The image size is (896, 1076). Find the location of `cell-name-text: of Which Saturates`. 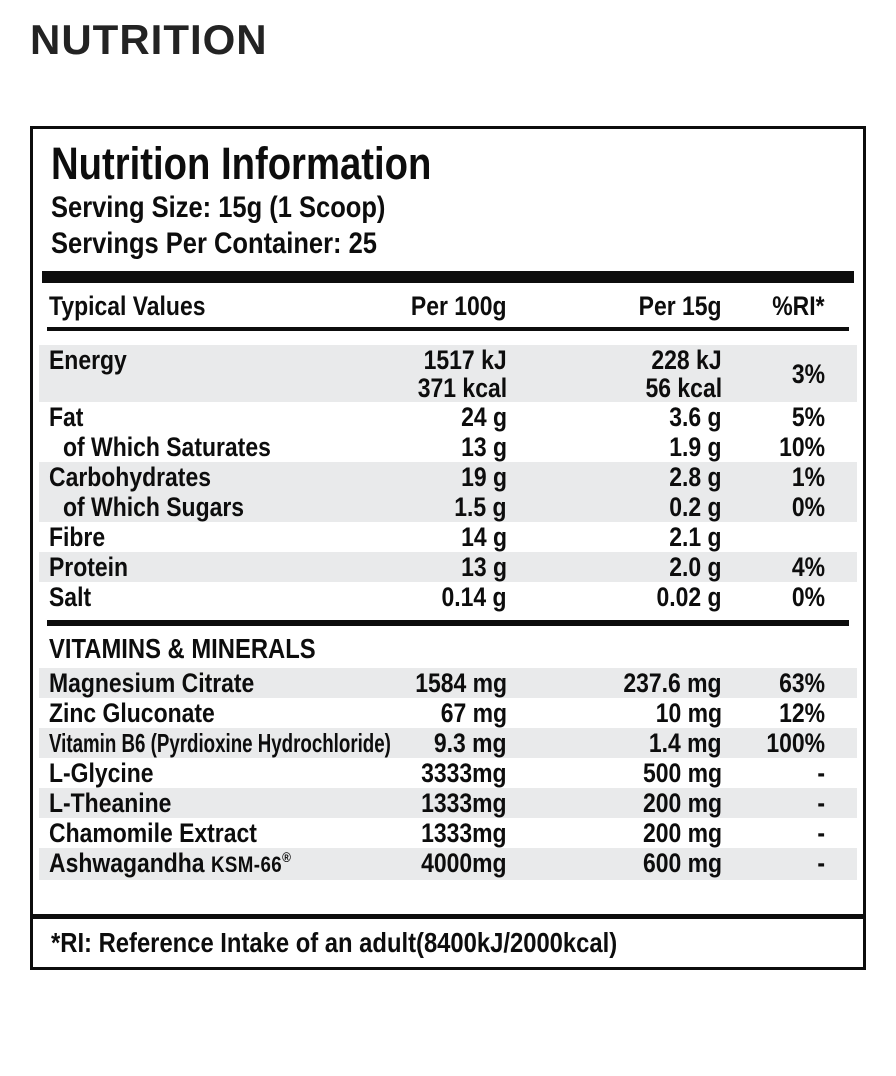

cell-name-text: of Which Saturates is located at coordinates (167, 447).